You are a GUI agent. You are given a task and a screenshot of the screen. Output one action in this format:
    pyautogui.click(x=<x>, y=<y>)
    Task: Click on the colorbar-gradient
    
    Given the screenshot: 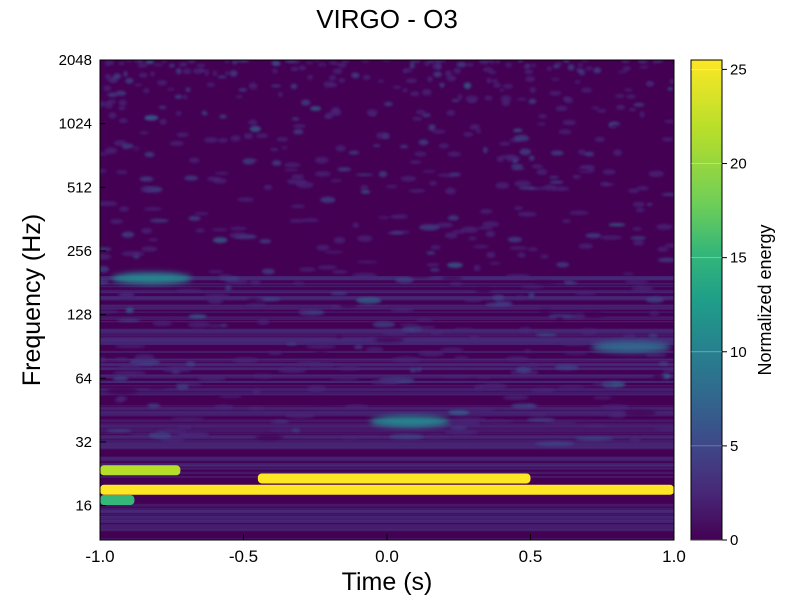 What is the action you would take?
    pyautogui.click(x=706, y=300)
    